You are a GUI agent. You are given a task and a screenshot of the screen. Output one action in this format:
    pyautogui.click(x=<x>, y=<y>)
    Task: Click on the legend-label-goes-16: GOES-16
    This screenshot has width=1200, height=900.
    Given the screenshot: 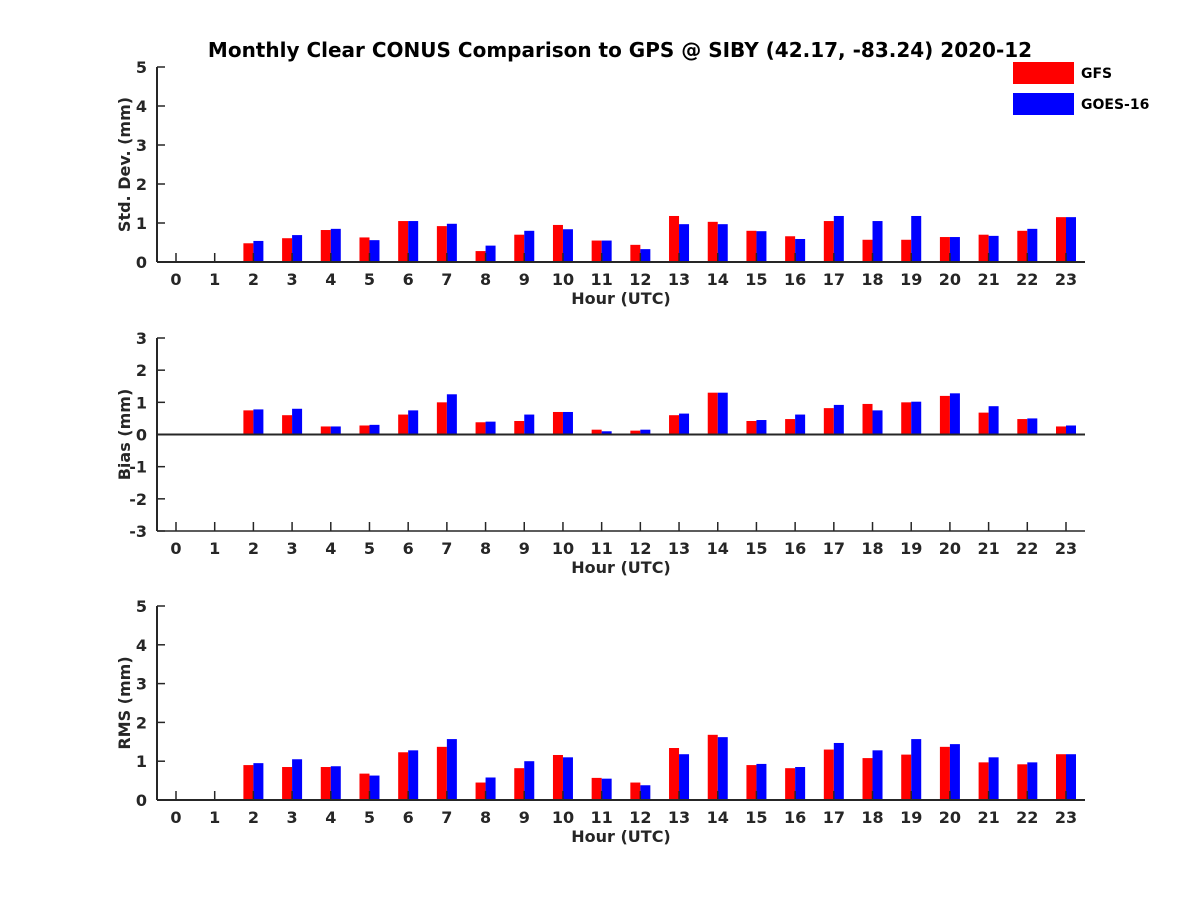 What is the action you would take?
    pyautogui.click(x=1115, y=105)
    